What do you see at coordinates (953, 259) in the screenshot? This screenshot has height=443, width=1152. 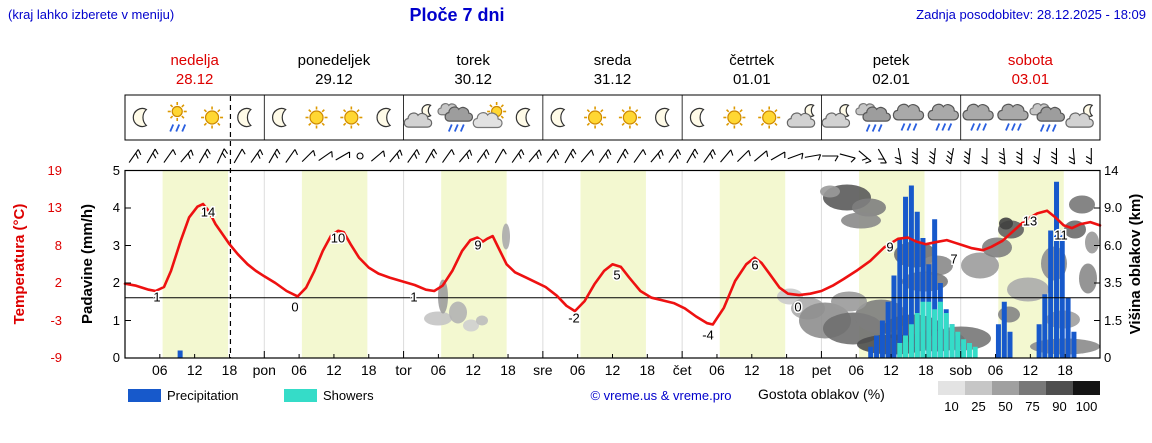 I see `temperature-value-label: 7` at bounding box center [953, 259].